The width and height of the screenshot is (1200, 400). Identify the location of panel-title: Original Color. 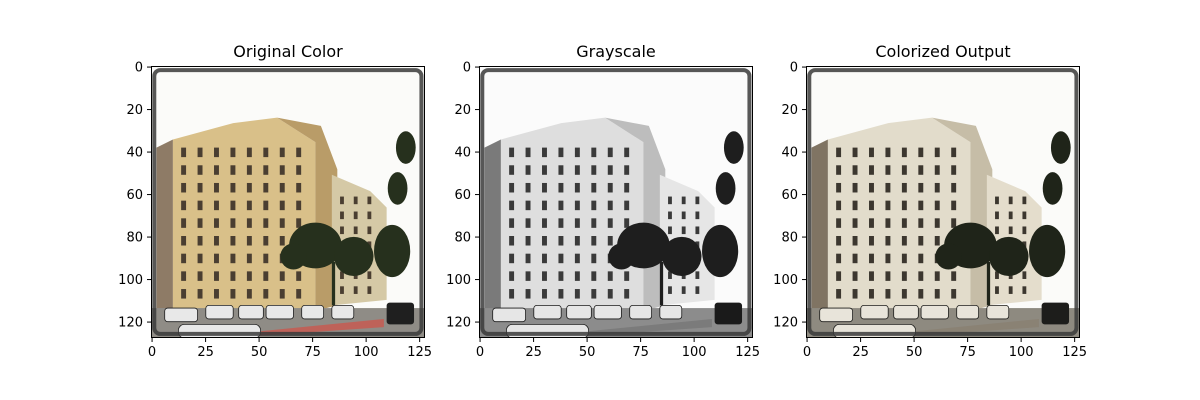
(288, 51).